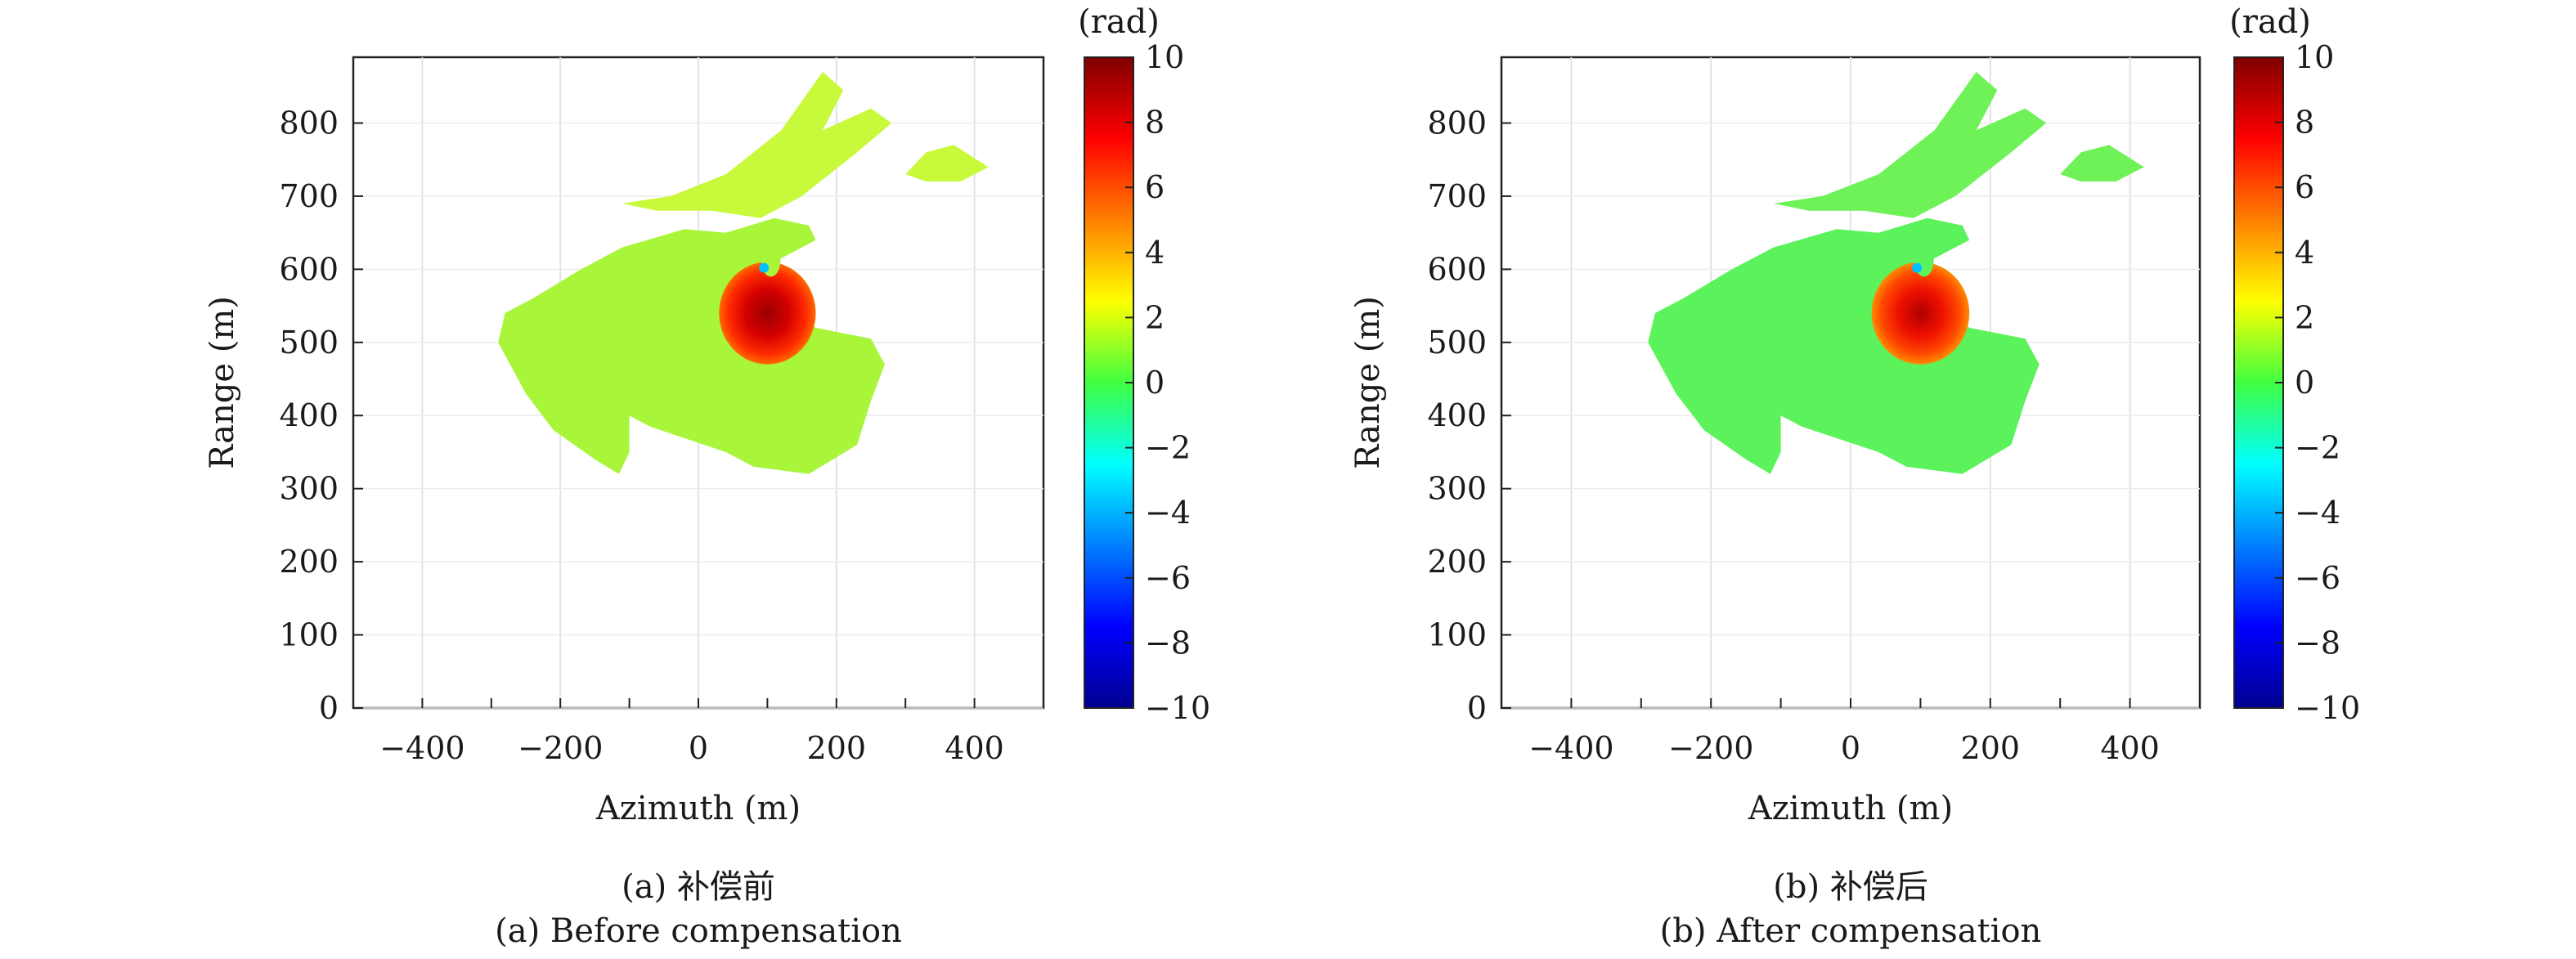 This screenshot has width=2576, height=959. What do you see at coordinates (1851, 887) in the screenshot?
I see `caption-chinese: (b) 补偿后` at bounding box center [1851, 887].